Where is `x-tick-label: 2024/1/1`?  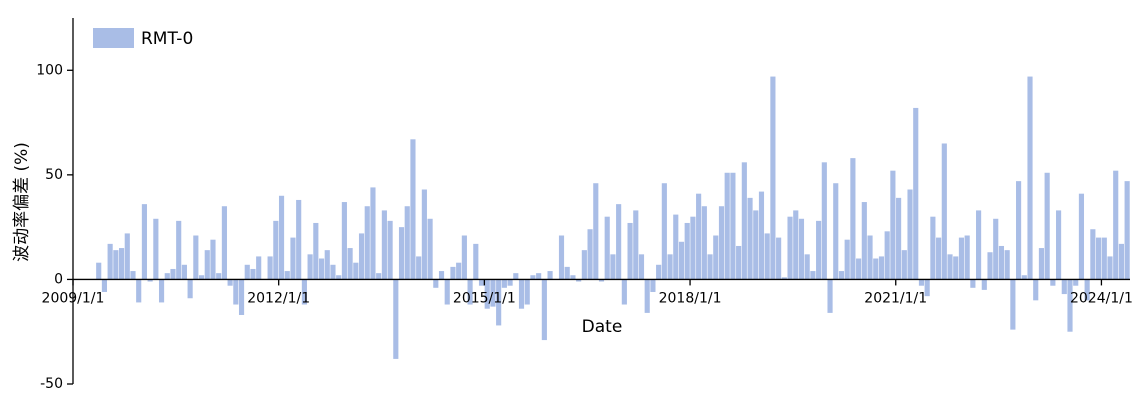 x-tick-label: 2024/1/1 is located at coordinates (1101, 298).